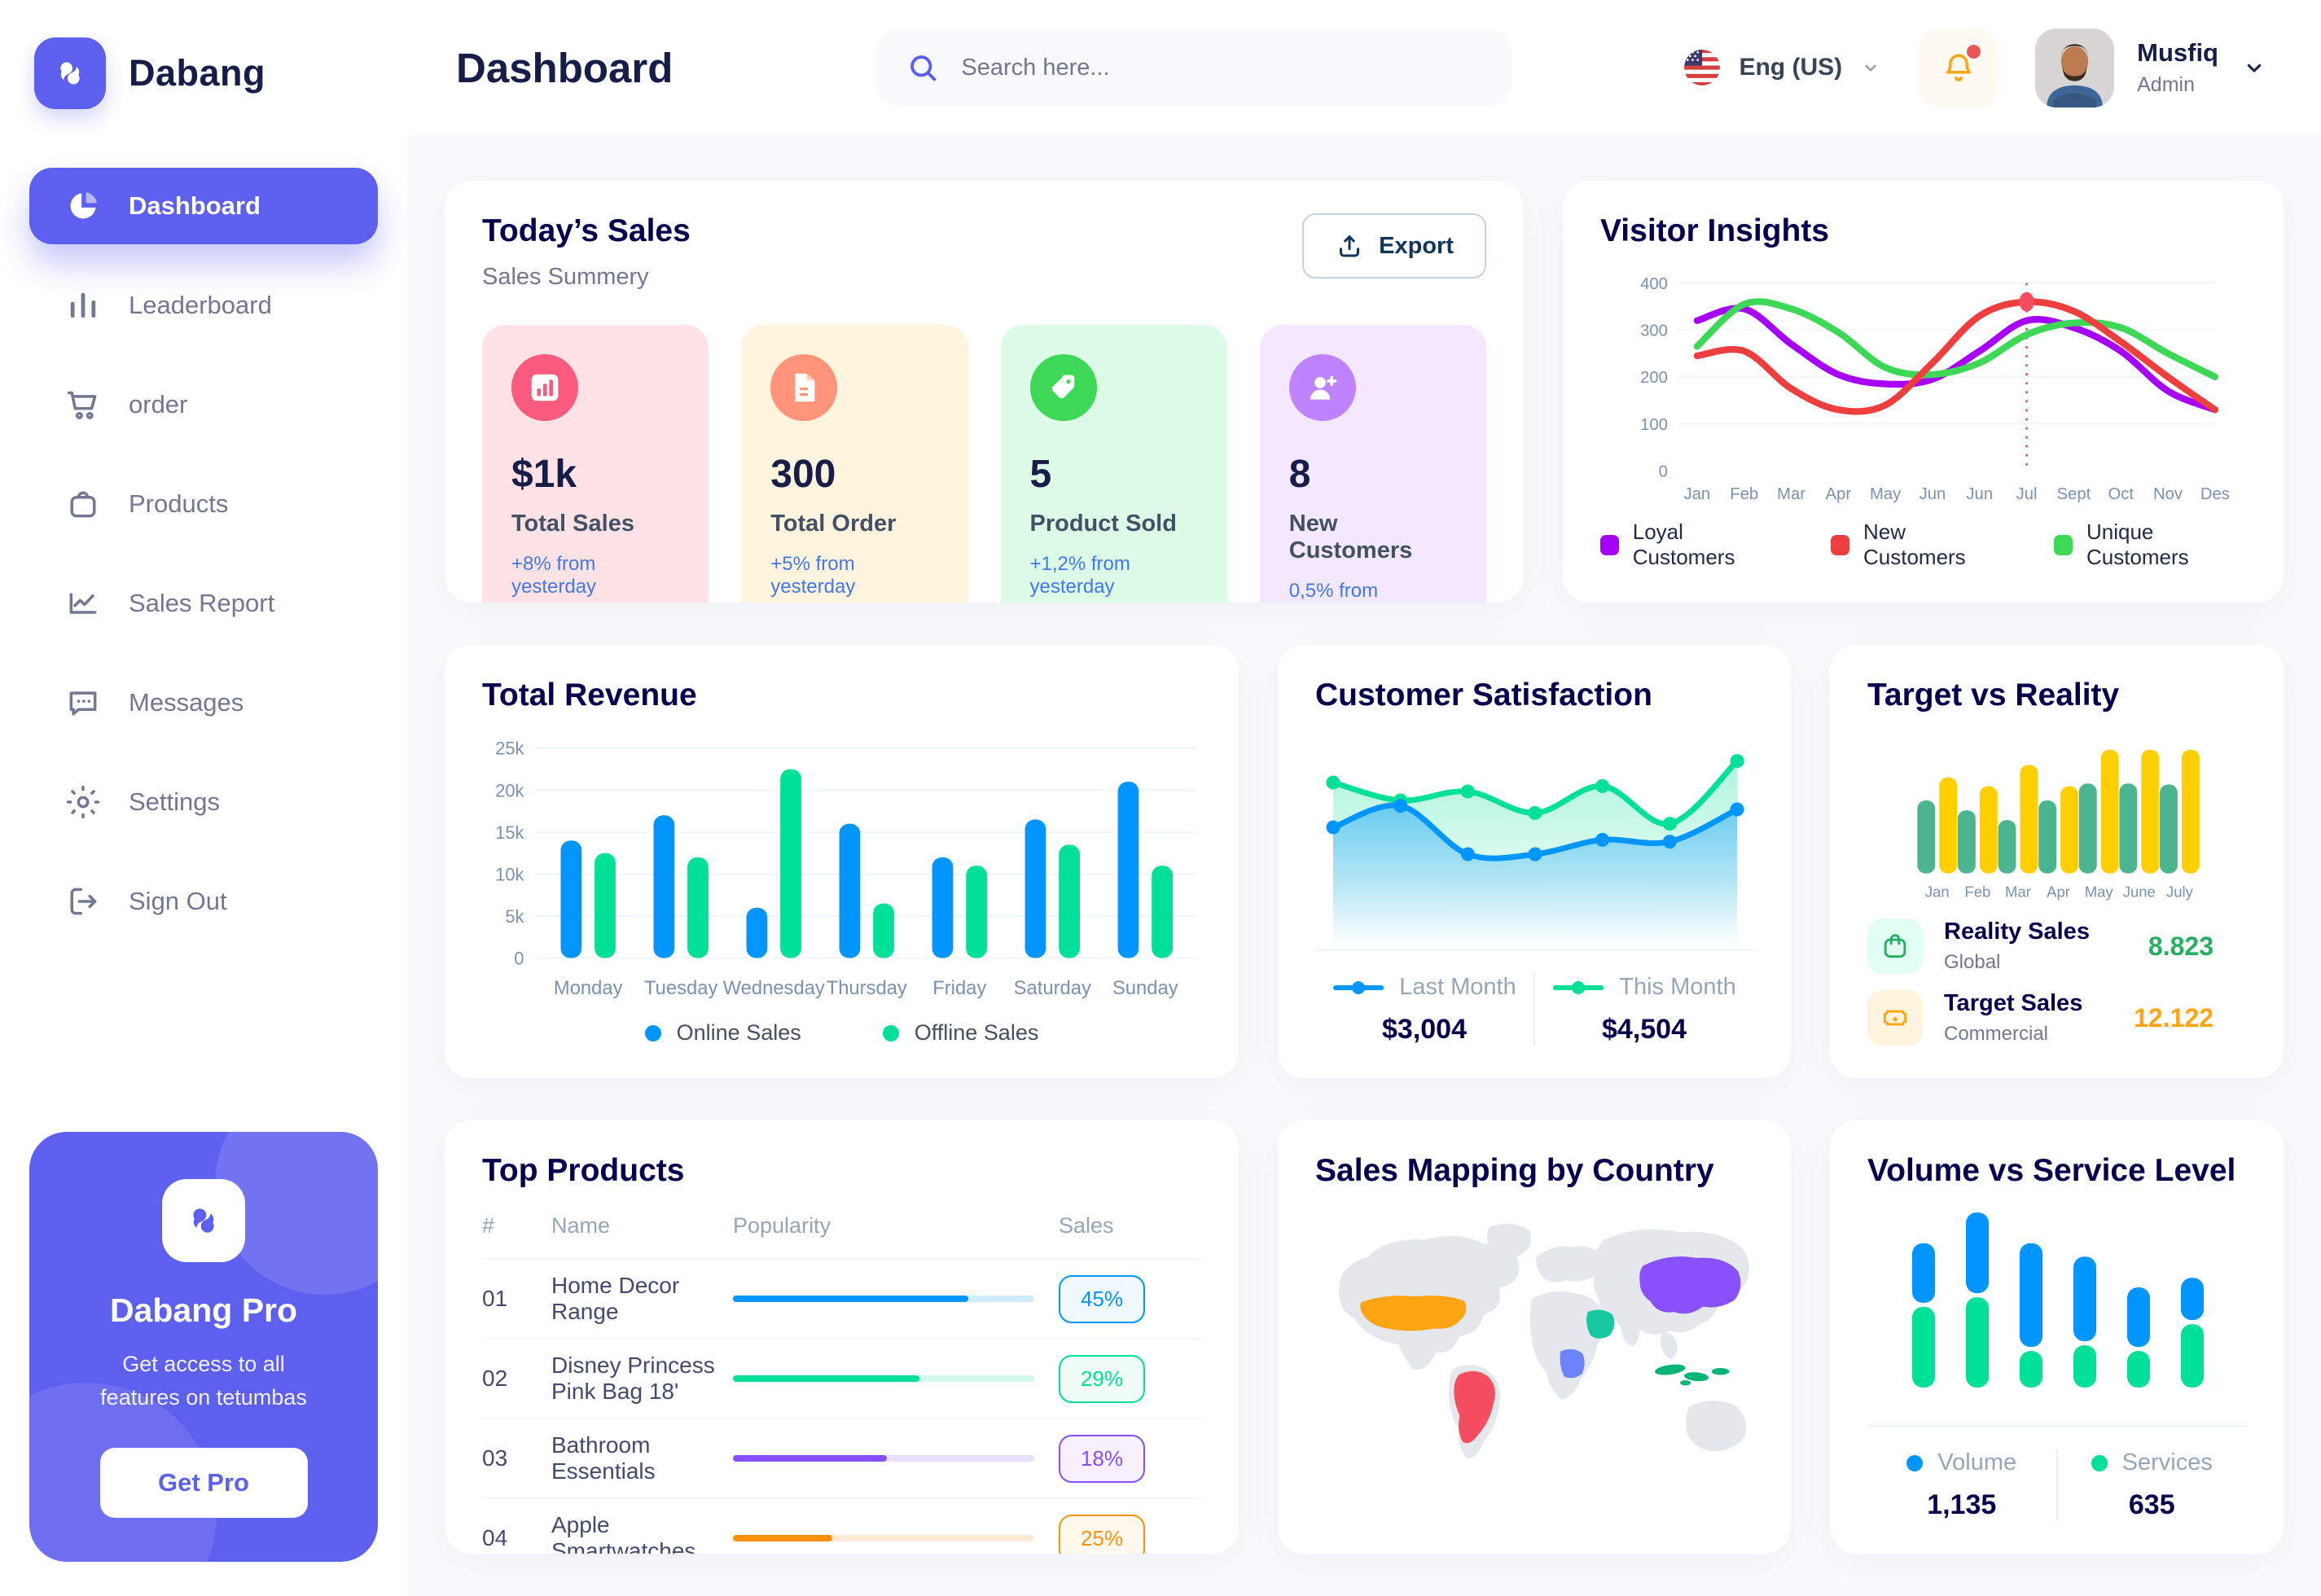 This screenshot has width=2321, height=1596. Describe the element at coordinates (83, 603) in the screenshot. I see `line-chart-icon` at that location.